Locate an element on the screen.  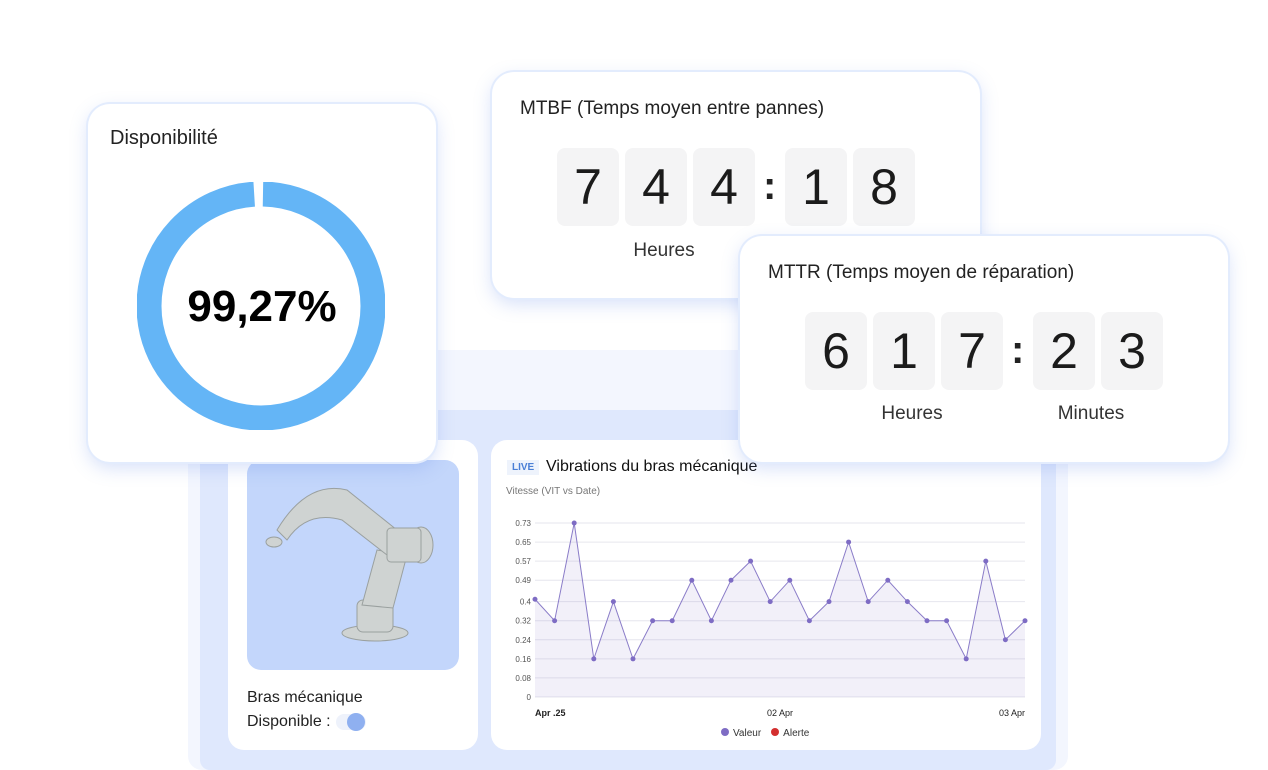
mtbf-digit: 7 is located at coordinates (588, 187).